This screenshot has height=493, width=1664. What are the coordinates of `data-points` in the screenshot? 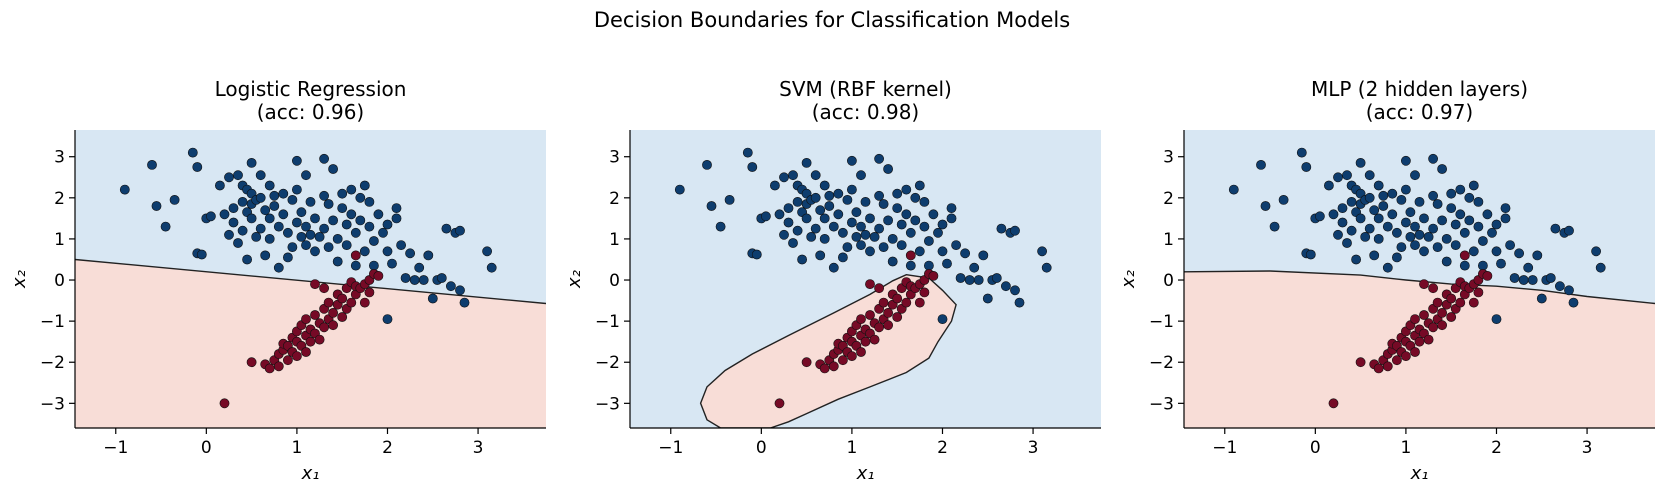 It's located at (1417, 278).